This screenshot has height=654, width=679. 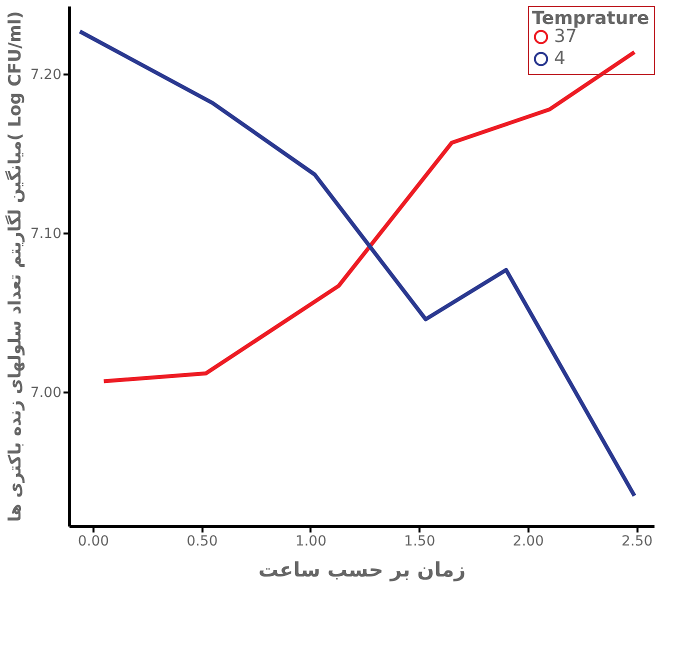 What do you see at coordinates (637, 542) in the screenshot?
I see `x-tick-label: 2.50` at bounding box center [637, 542].